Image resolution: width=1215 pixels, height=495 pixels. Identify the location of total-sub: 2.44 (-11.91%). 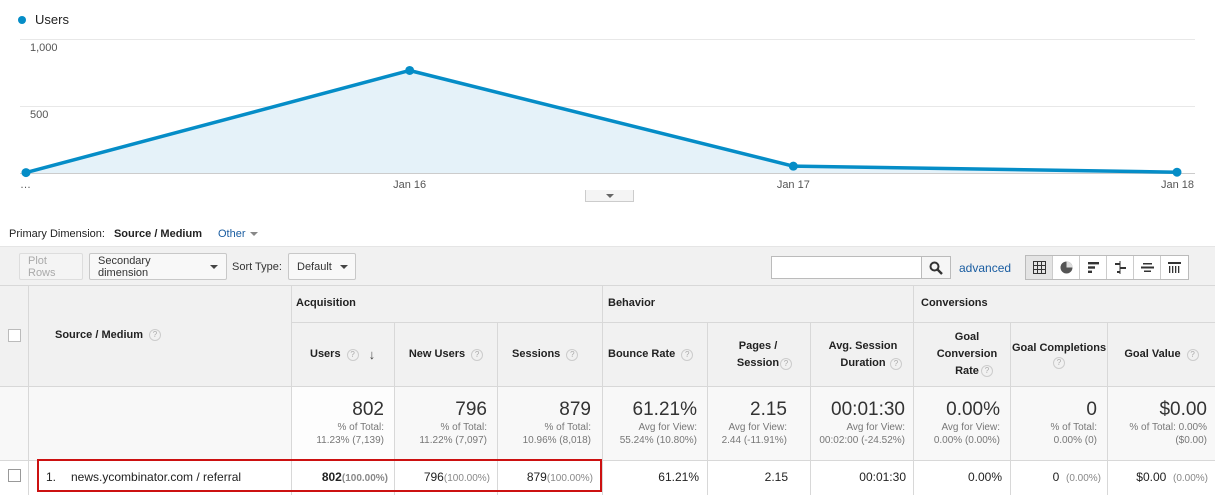
(754, 440).